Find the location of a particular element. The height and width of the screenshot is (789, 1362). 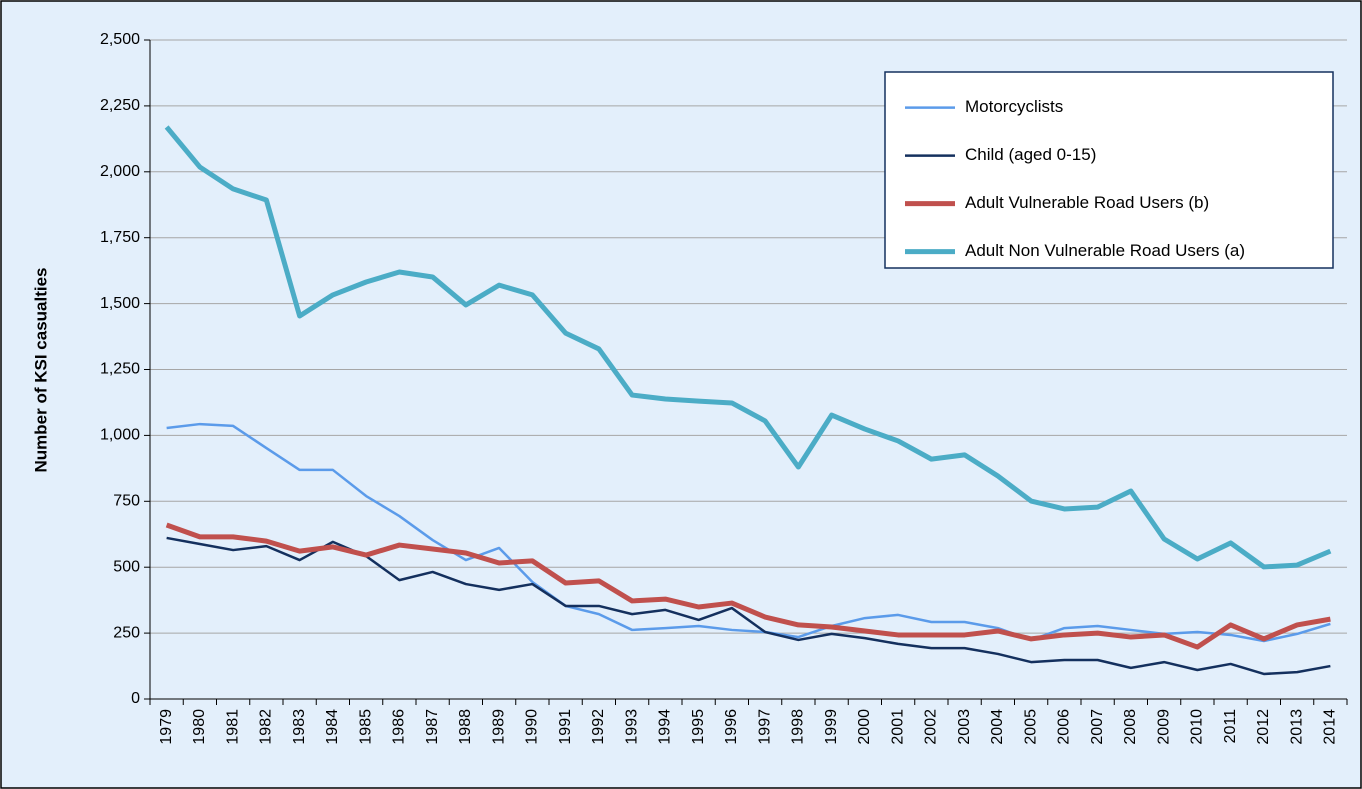

y-axis-title: Number of KSI casualties is located at coordinates (40, 369).